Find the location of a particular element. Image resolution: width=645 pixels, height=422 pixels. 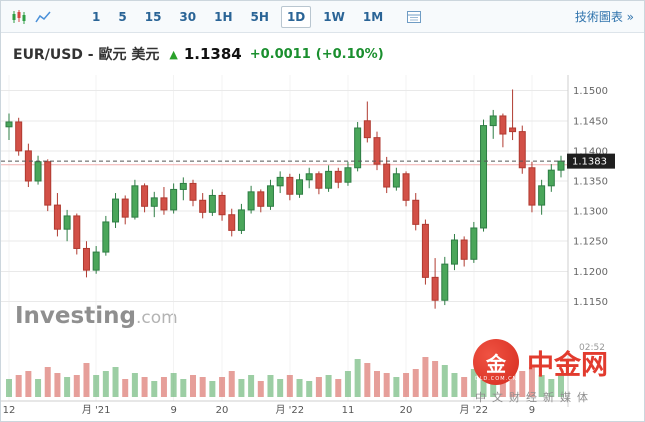

svg-text: 1.1383 is located at coordinates (589, 162).